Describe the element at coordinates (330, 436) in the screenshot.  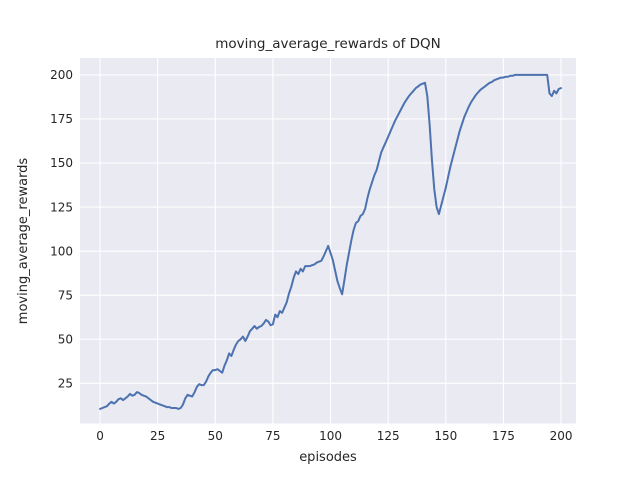
I see `x-tick-label: 100` at that location.